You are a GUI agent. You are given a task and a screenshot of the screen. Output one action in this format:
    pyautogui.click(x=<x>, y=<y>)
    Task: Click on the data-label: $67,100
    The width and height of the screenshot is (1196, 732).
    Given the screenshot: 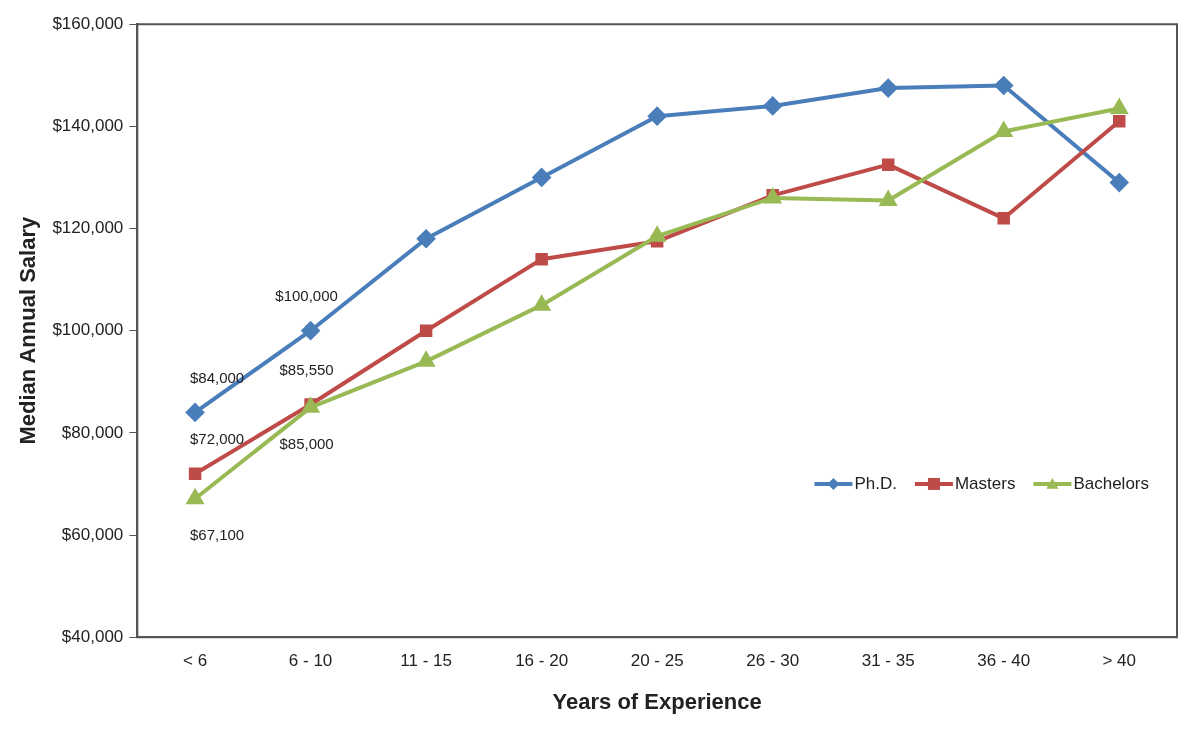 What is the action you would take?
    pyautogui.click(x=217, y=535)
    